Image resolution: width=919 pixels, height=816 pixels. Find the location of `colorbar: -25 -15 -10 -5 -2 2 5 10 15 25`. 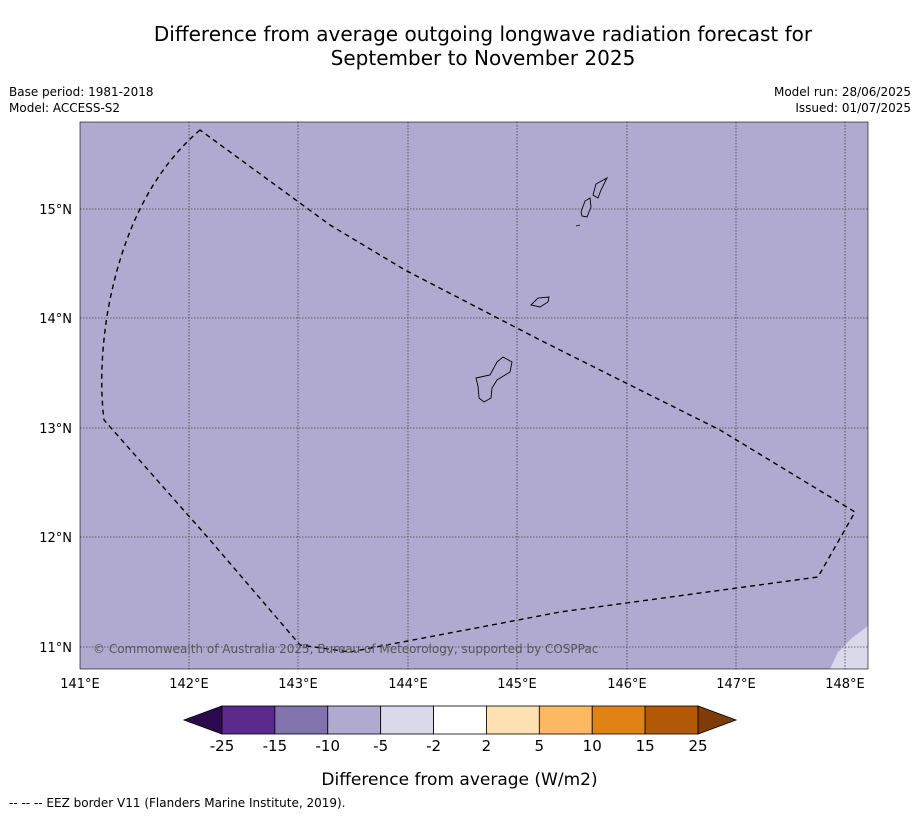

colorbar: -25 -15 -10 -5 -2 2 5 10 15 25 is located at coordinates (460, 730).